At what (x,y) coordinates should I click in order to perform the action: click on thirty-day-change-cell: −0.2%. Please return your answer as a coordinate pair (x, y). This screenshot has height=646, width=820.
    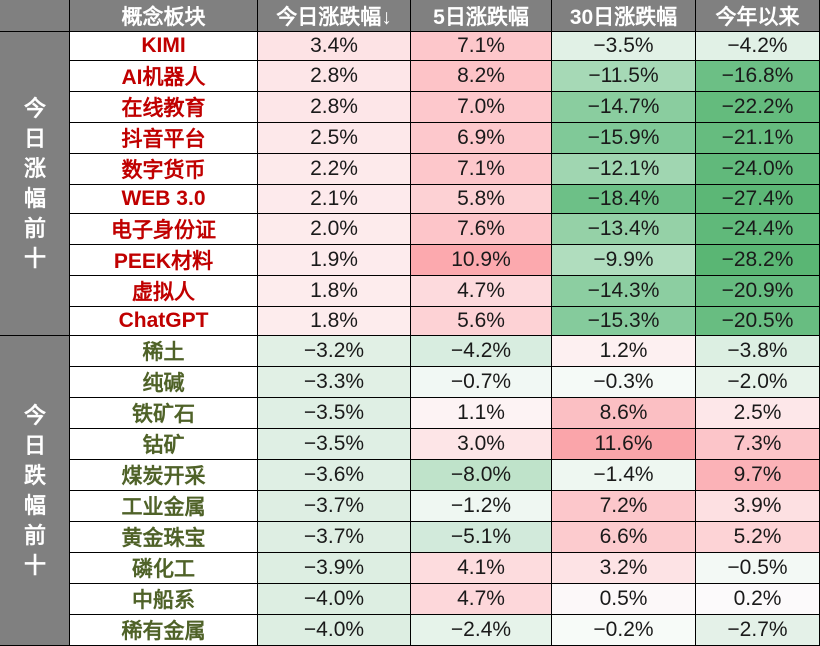
    Looking at the image, I should click on (623, 630).